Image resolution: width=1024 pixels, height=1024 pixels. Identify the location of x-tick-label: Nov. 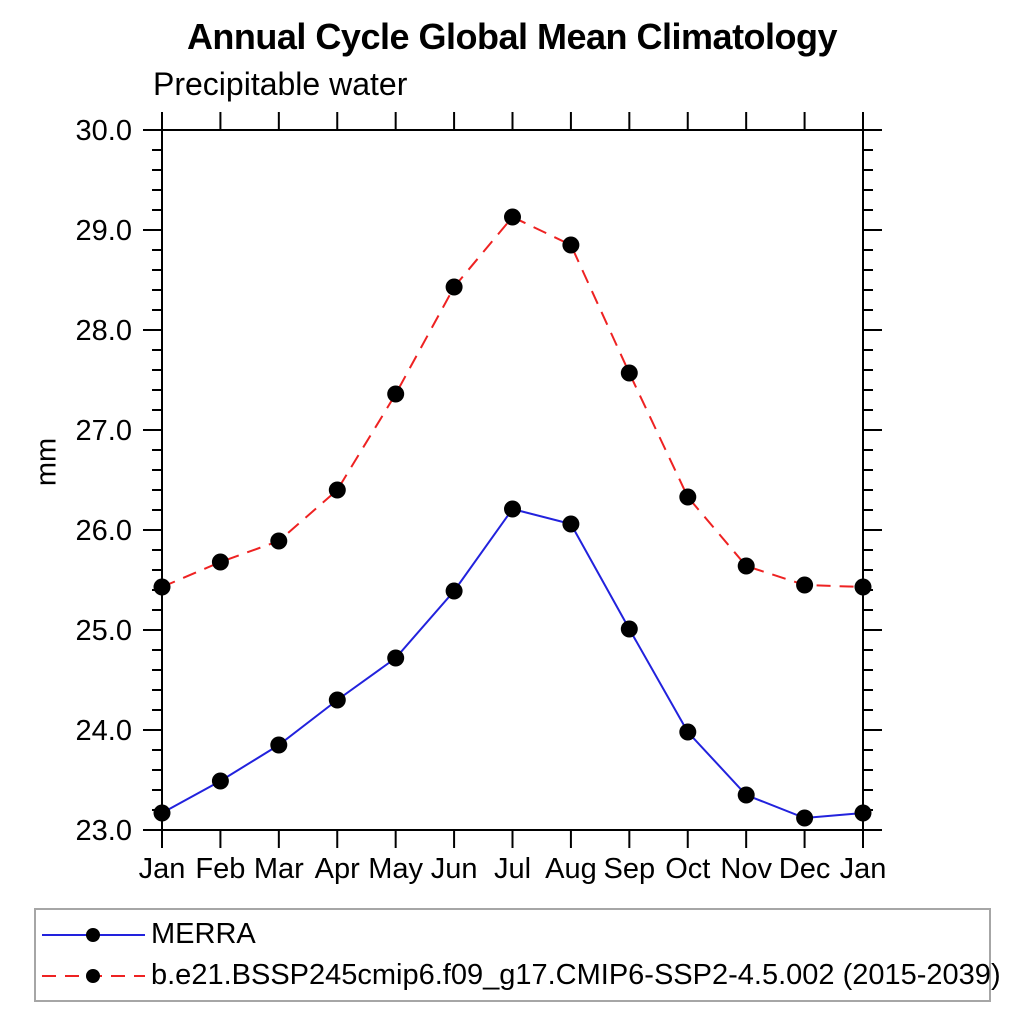
(746, 869).